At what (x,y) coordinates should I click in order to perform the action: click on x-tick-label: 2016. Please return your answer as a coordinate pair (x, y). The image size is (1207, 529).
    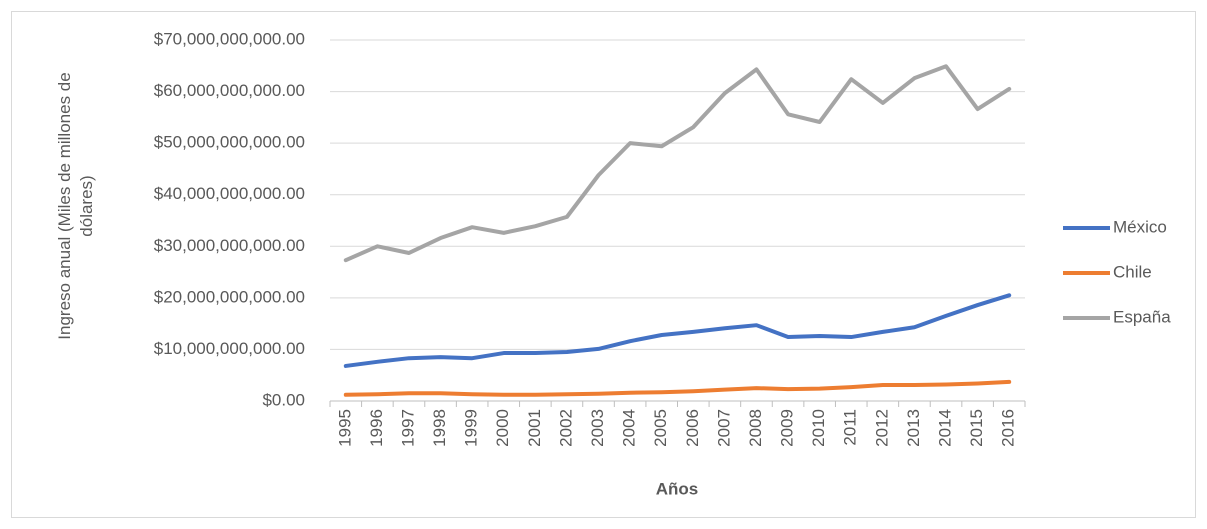
    Looking at the image, I should click on (1008, 428).